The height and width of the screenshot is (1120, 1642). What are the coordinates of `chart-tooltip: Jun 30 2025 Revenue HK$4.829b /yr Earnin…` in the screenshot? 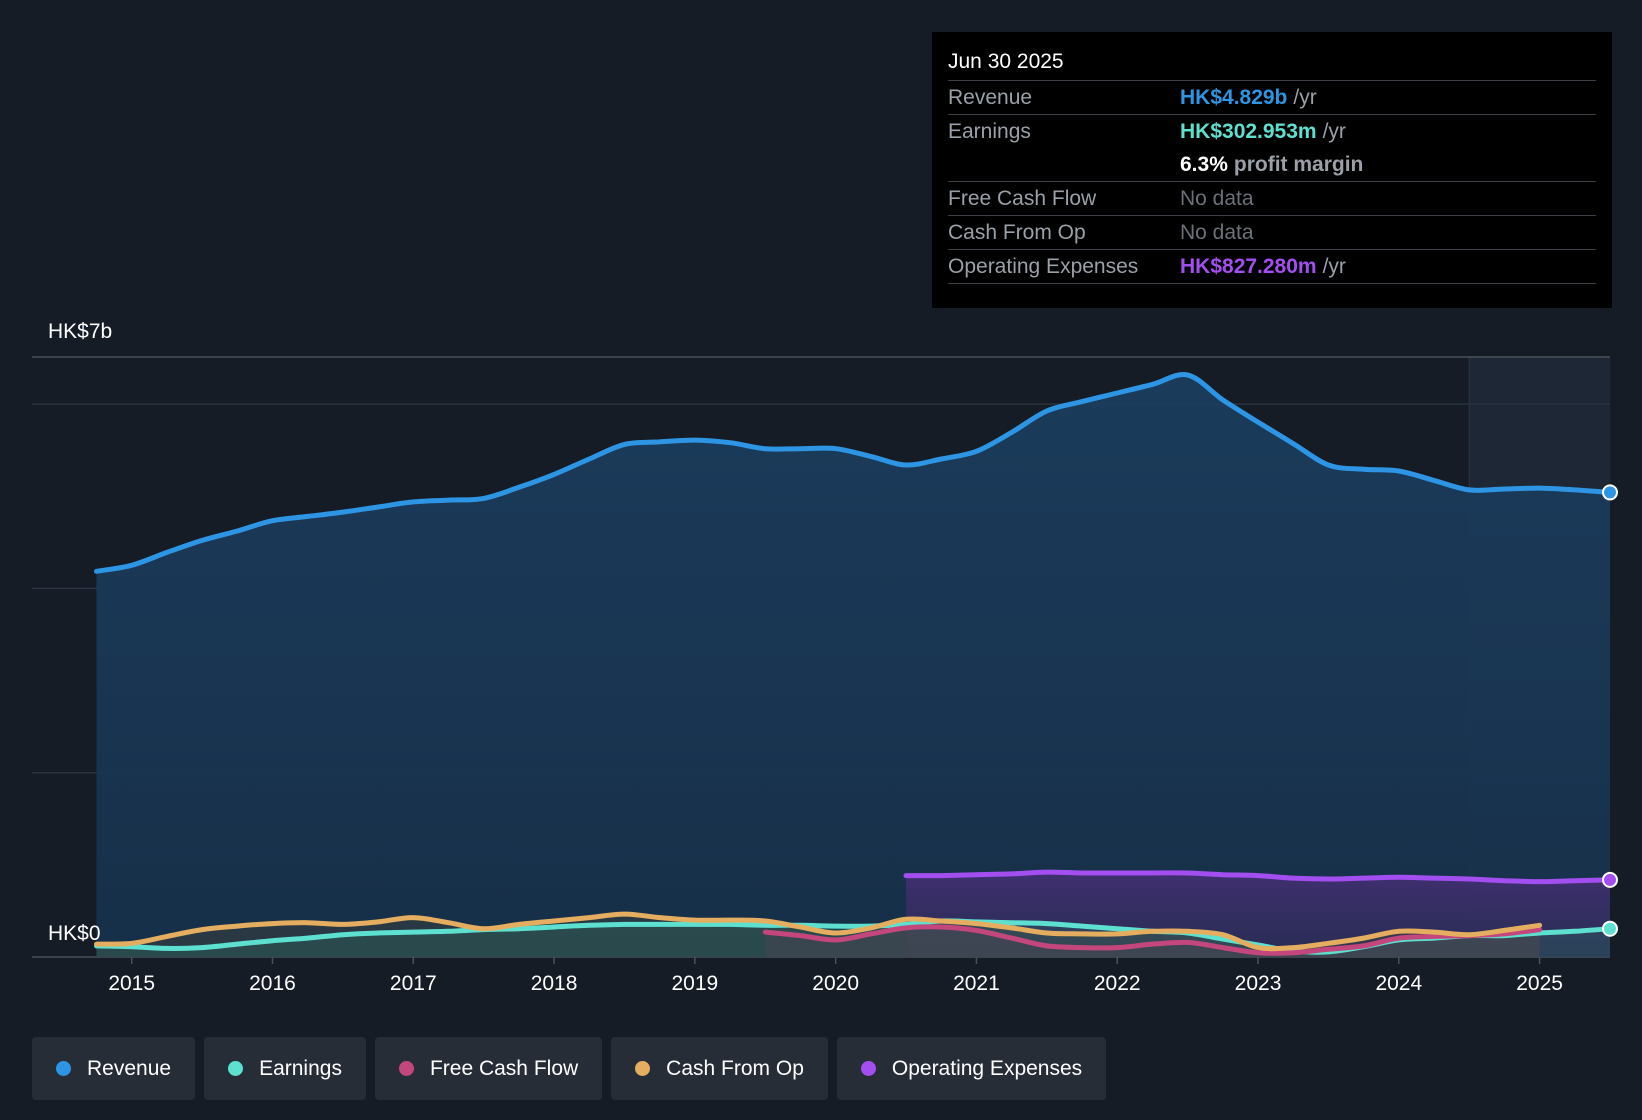 It's located at (1272, 170).